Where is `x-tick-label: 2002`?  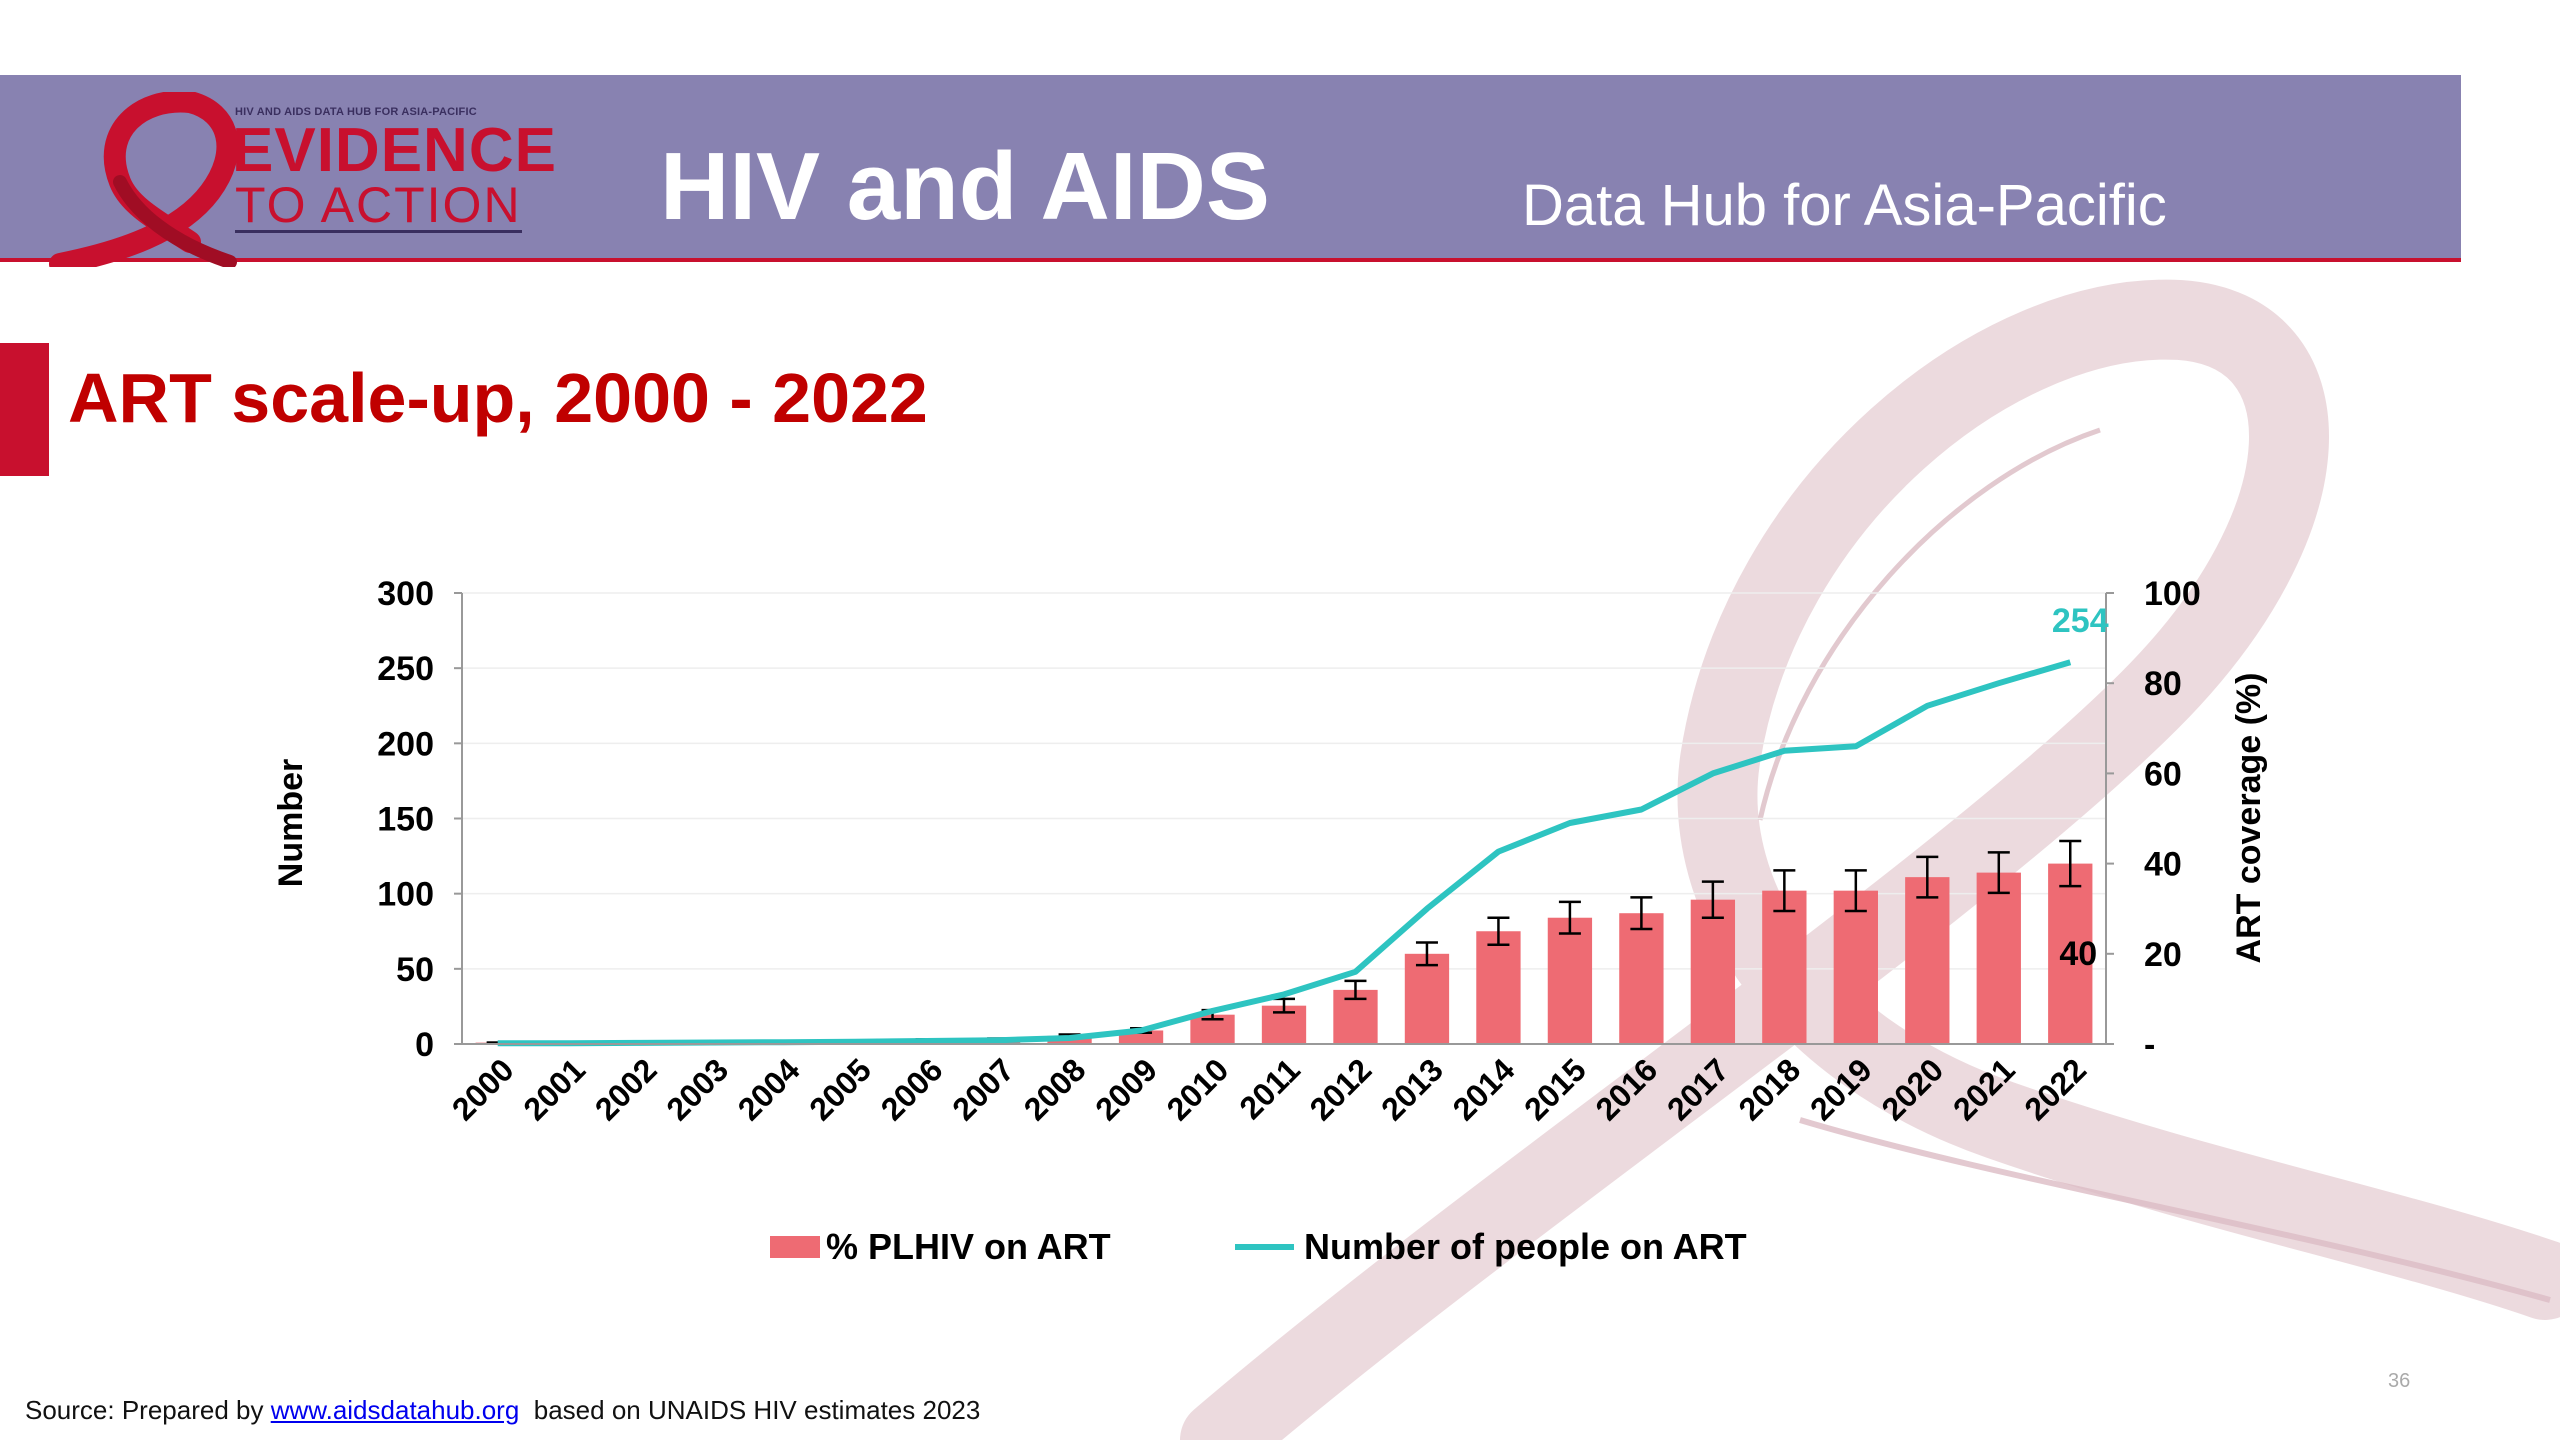 x-tick-label: 2002 is located at coordinates (626, 1089).